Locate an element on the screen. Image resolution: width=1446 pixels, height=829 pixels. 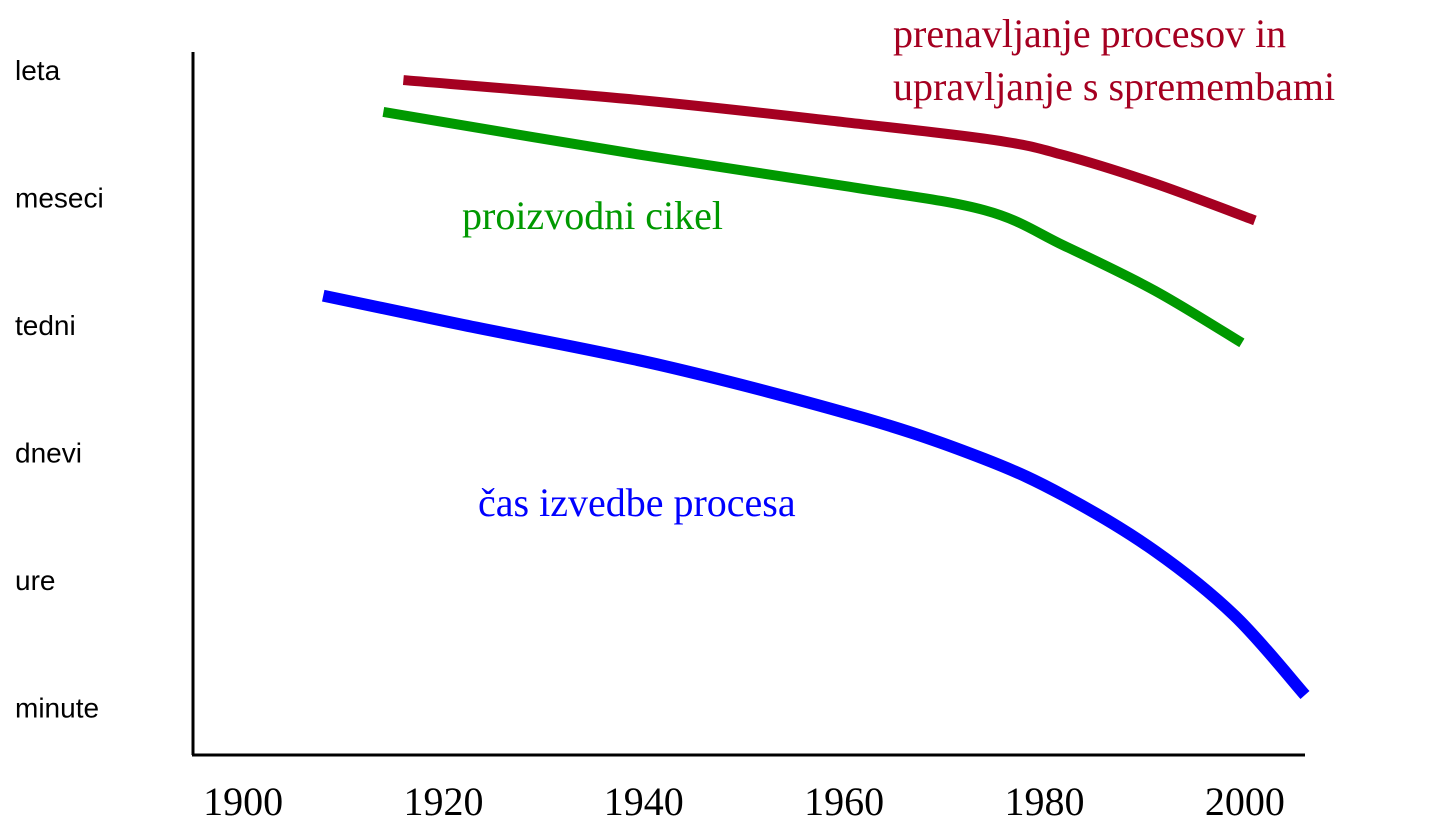
x-tick-label: 1960 is located at coordinates (844, 801).